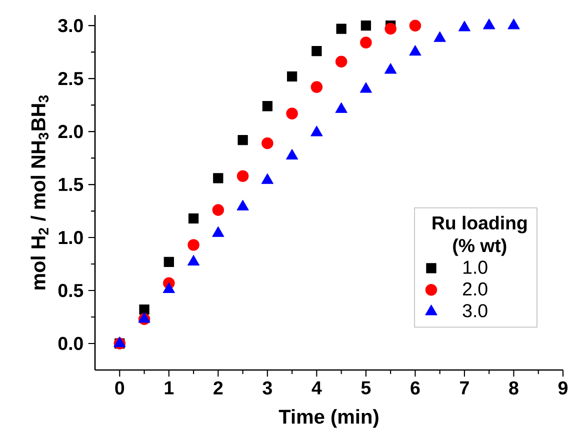 This screenshot has height=438, width=577. I want to click on x-tick-label: 2, so click(218, 387).